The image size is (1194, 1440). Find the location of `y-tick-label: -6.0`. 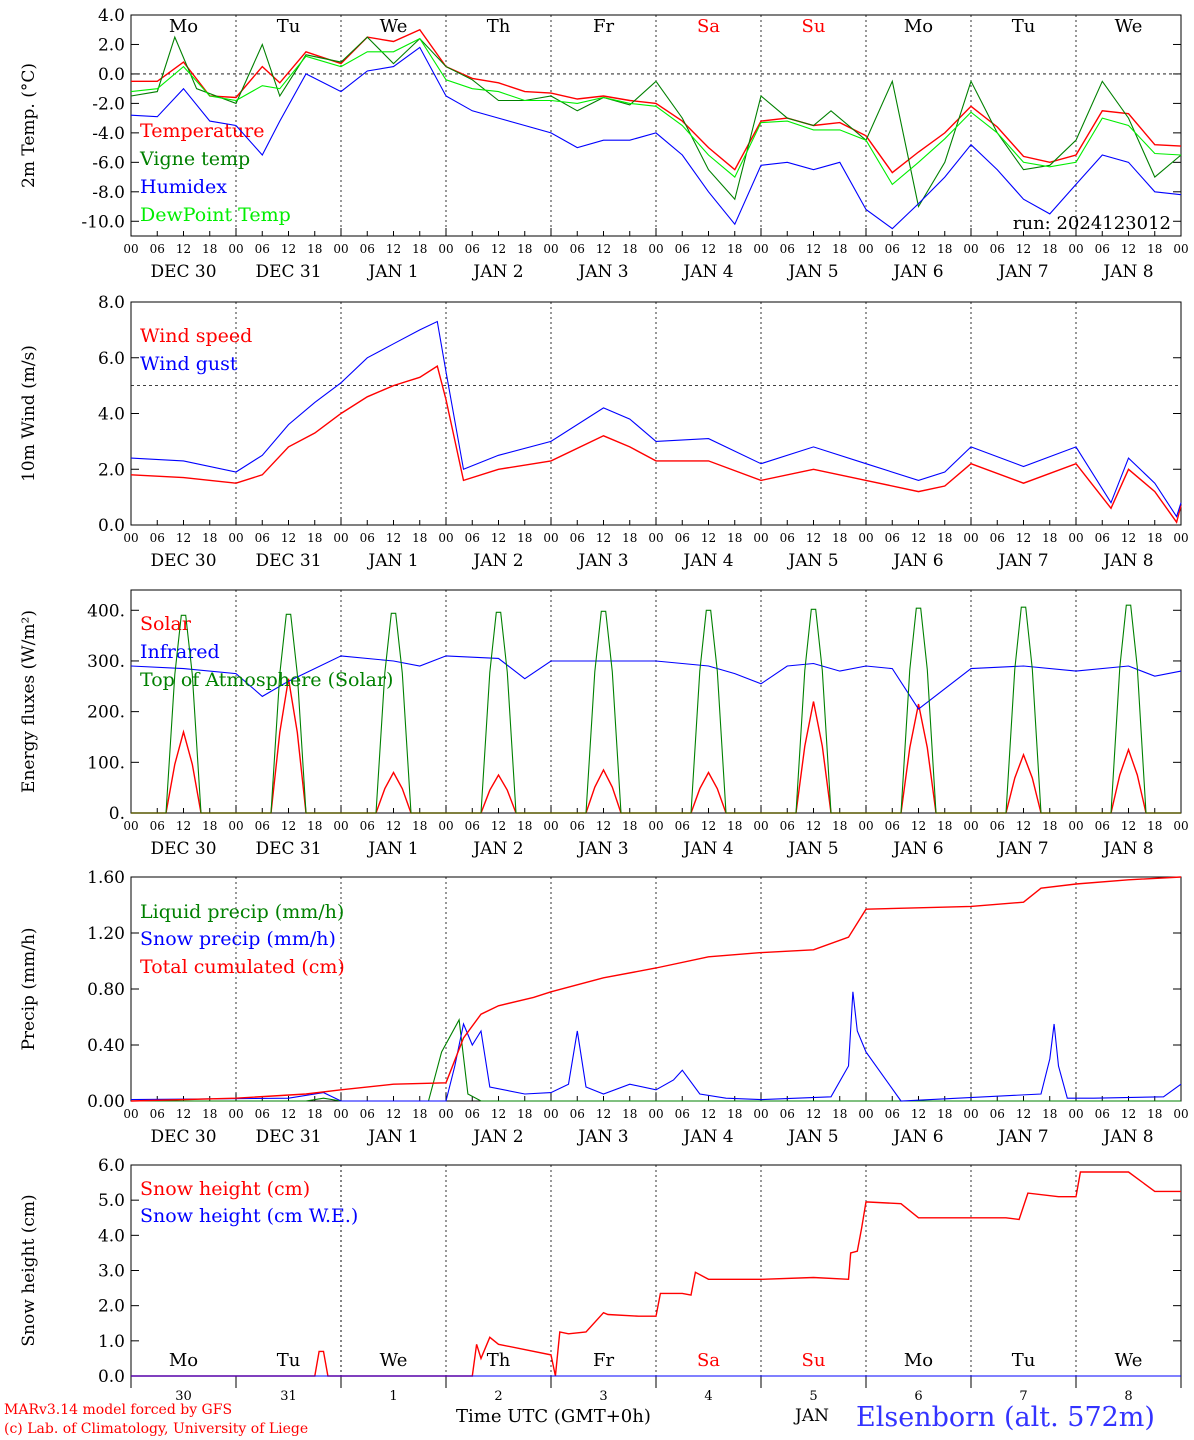

y-tick-label: -6.0 is located at coordinates (108, 163).